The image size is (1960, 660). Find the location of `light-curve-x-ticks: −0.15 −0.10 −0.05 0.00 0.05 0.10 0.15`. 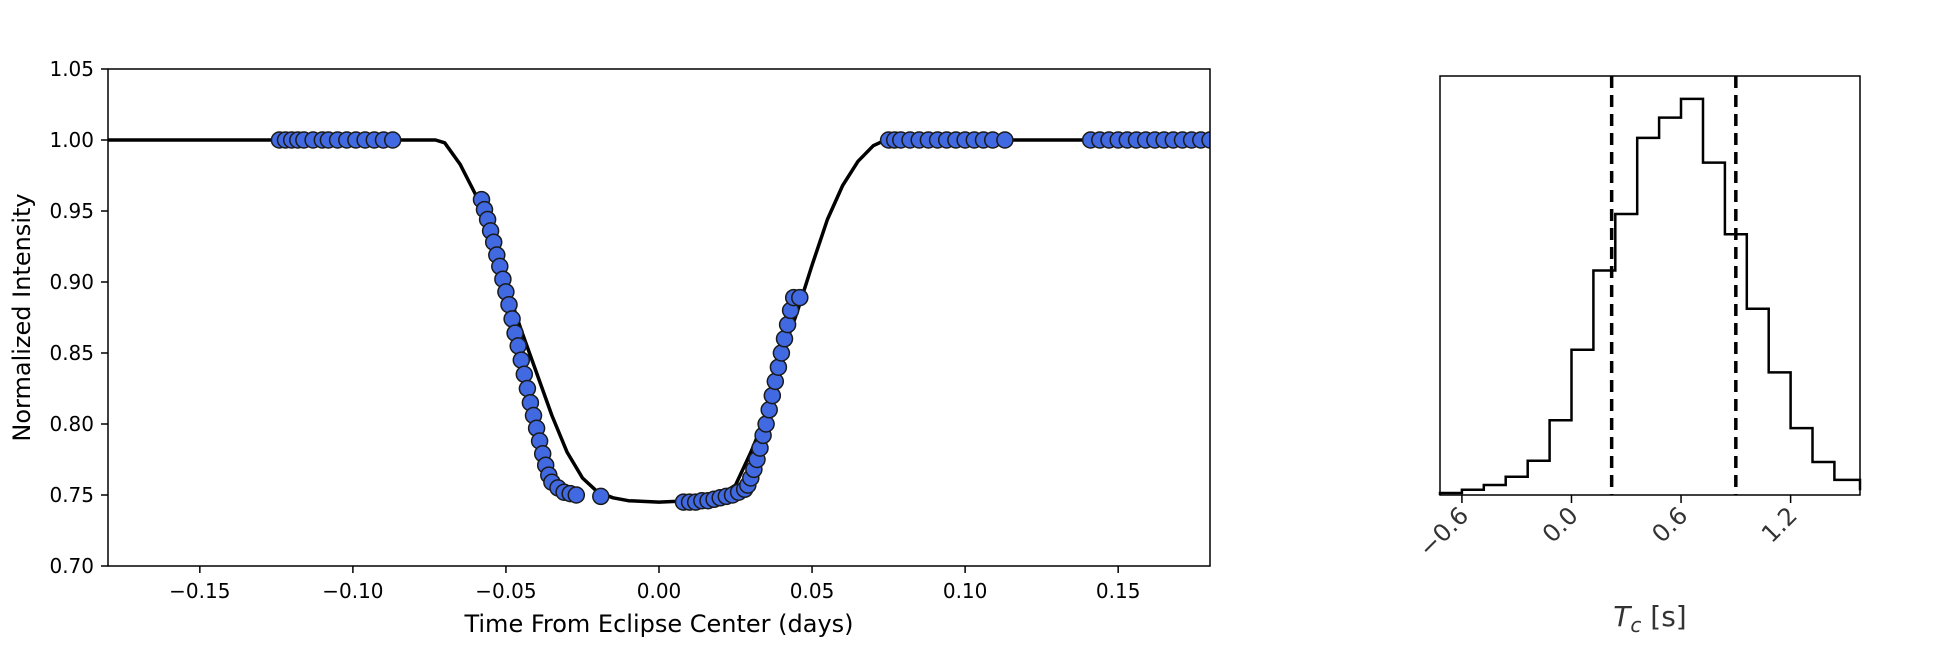

light-curve-x-ticks: −0.15 −0.10 −0.05 0.00 0.05 0.10 0.15 is located at coordinates (654, 584).